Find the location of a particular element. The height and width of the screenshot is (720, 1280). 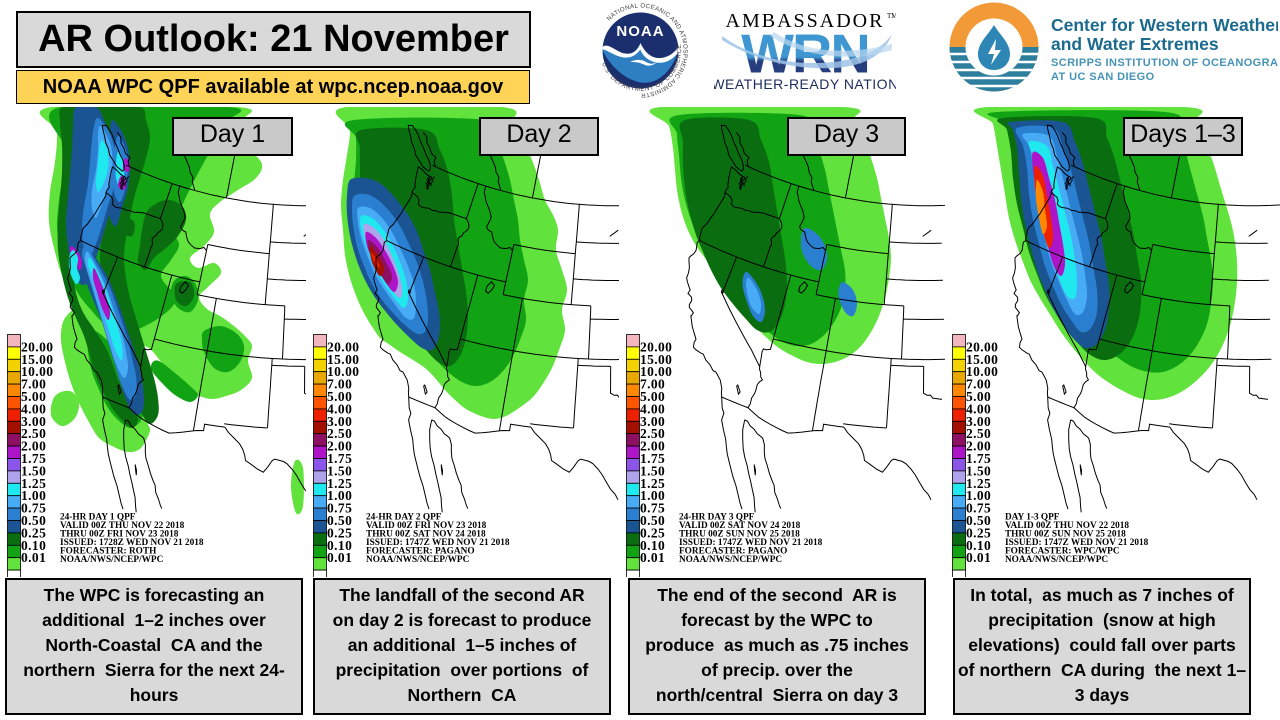

svg-text: 24-HR DAY 3 QPF is located at coordinates (716, 517).